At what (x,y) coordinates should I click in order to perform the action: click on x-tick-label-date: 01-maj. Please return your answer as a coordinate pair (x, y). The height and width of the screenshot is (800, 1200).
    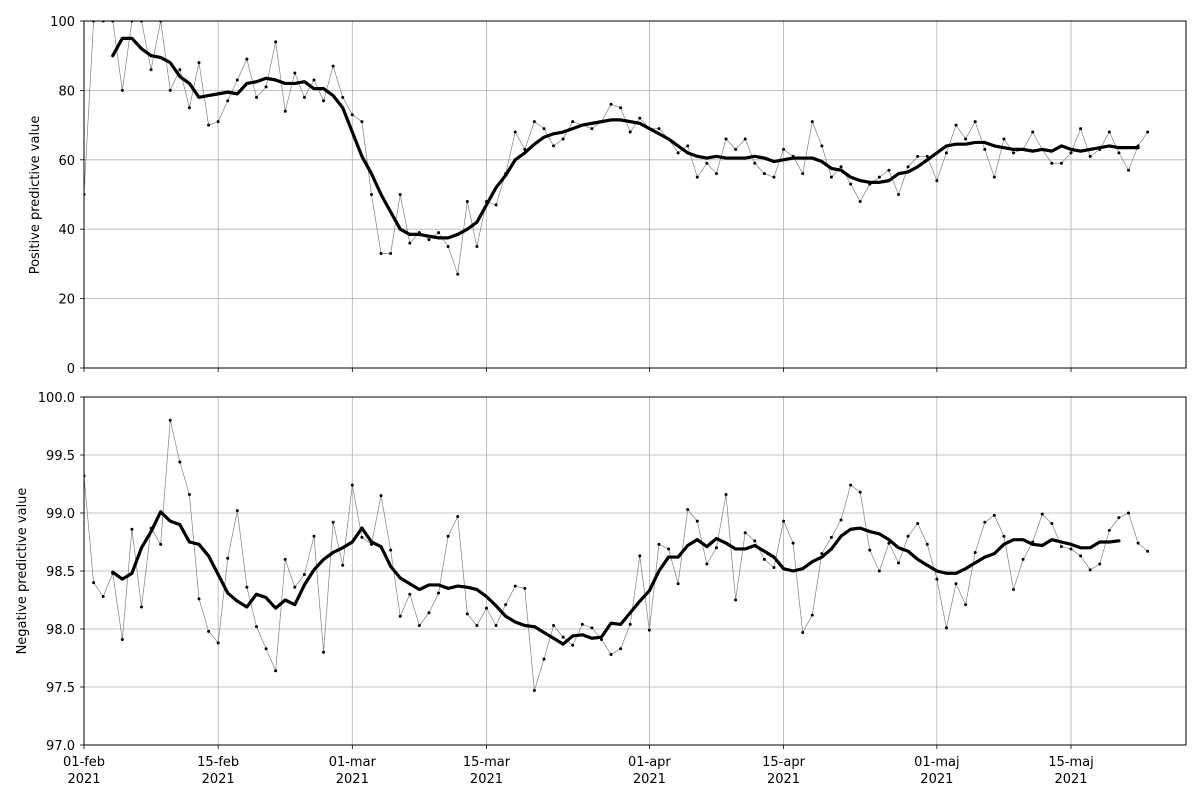
    Looking at the image, I should click on (936, 762).